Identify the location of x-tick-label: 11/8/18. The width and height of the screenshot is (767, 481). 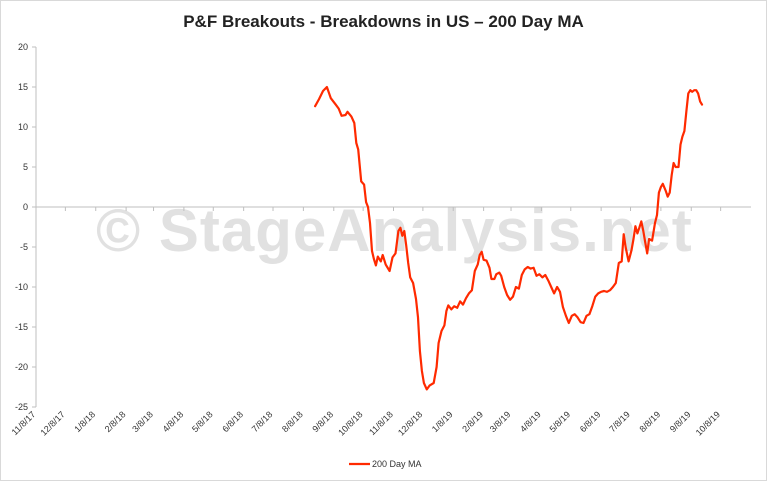
(381, 423).